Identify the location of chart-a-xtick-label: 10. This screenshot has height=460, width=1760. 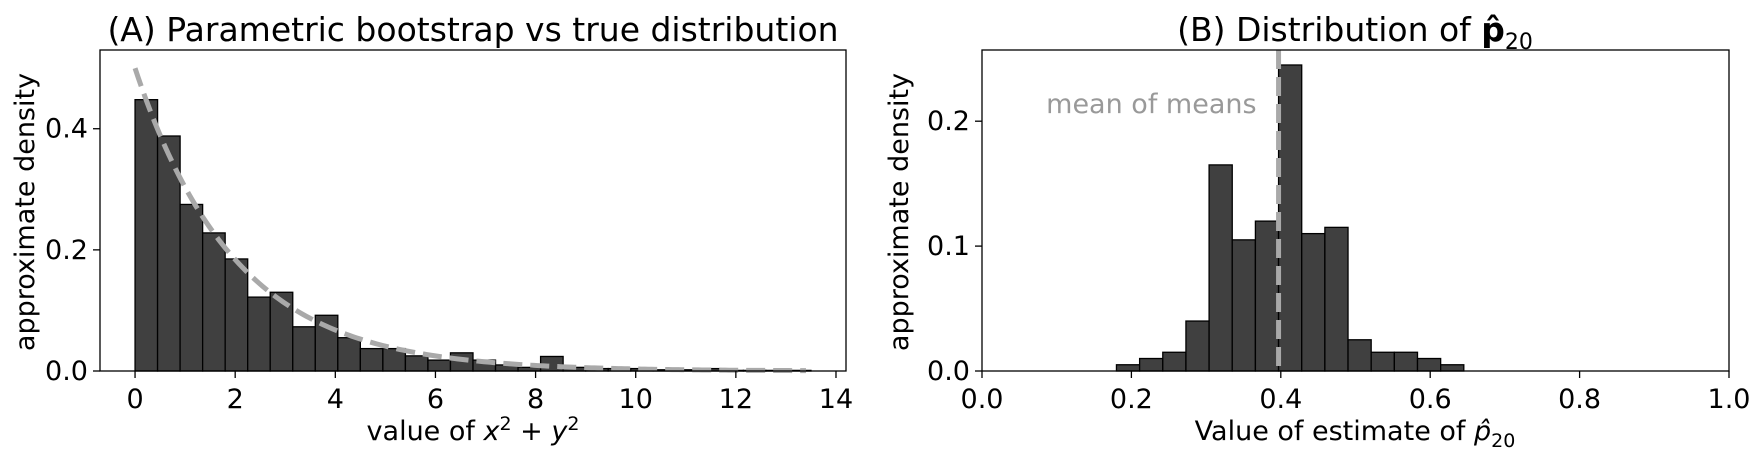
(636, 399).